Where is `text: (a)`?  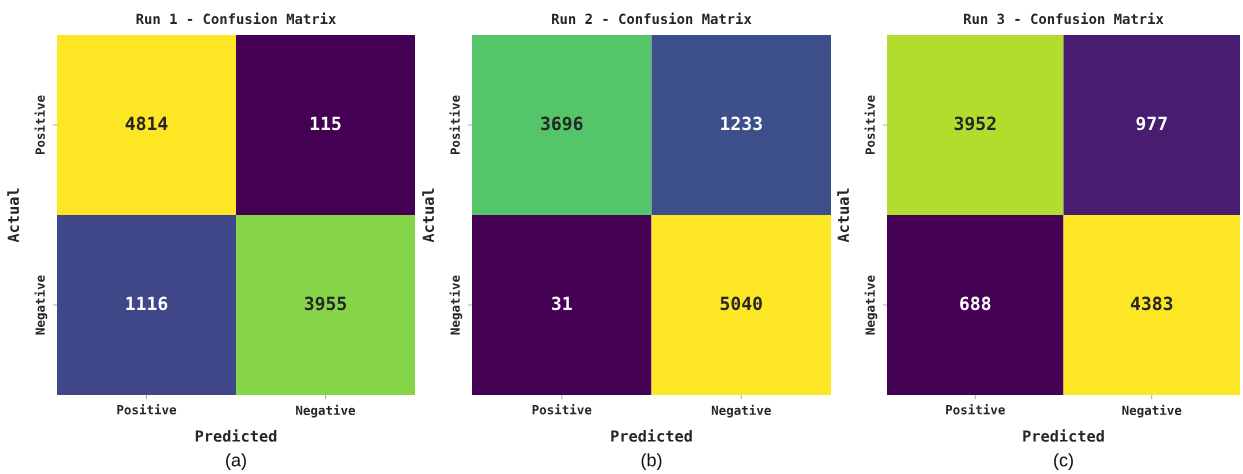
text: (a) is located at coordinates (236, 462).